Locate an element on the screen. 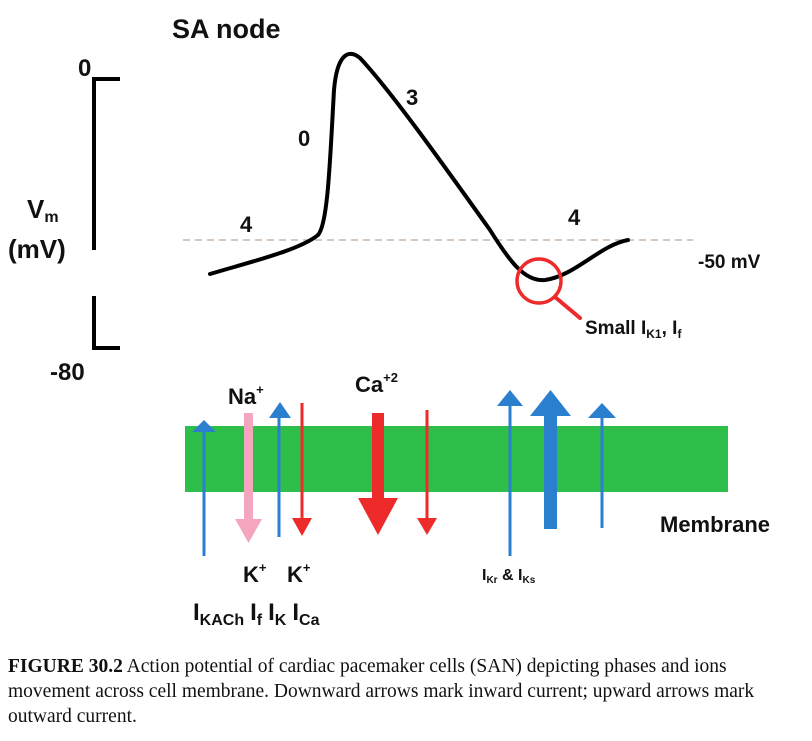 This screenshot has height=741, width=812. small-currents-label: Small IK1, If is located at coordinates (633, 329).